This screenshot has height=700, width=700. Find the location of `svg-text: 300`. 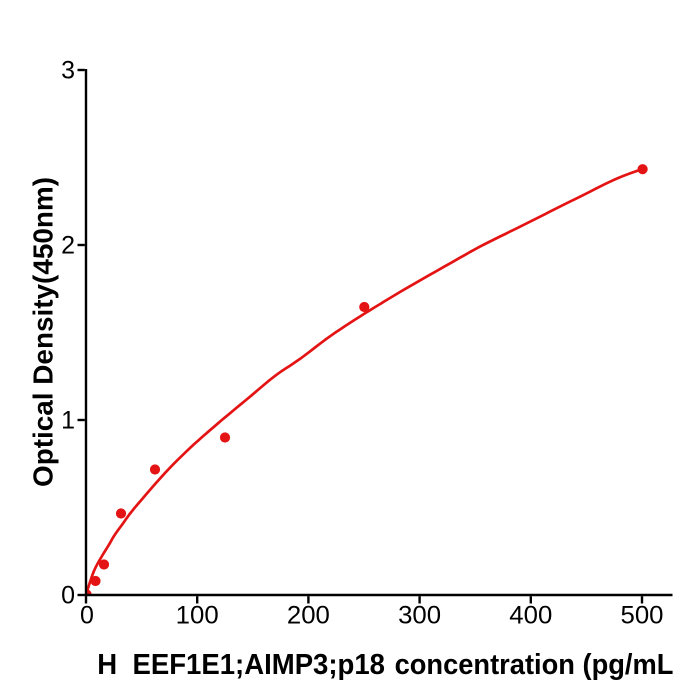

svg-text: 300 is located at coordinates (419, 616).